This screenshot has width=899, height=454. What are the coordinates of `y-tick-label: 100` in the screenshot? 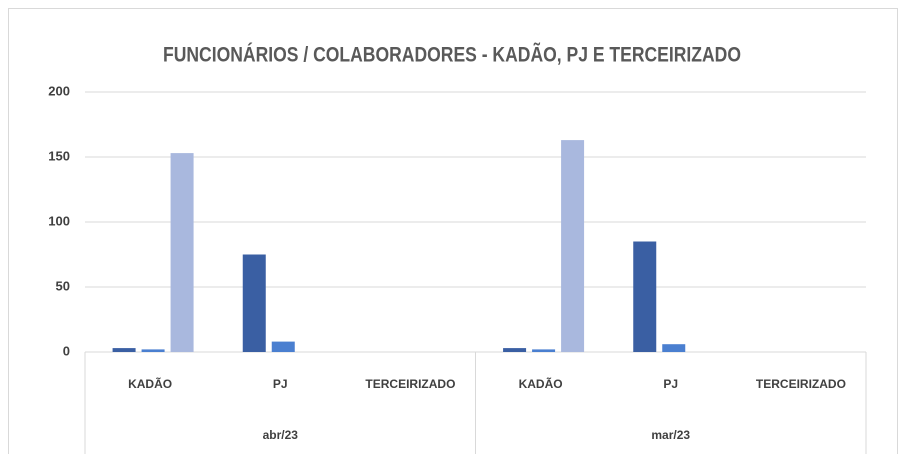 It's located at (59, 220).